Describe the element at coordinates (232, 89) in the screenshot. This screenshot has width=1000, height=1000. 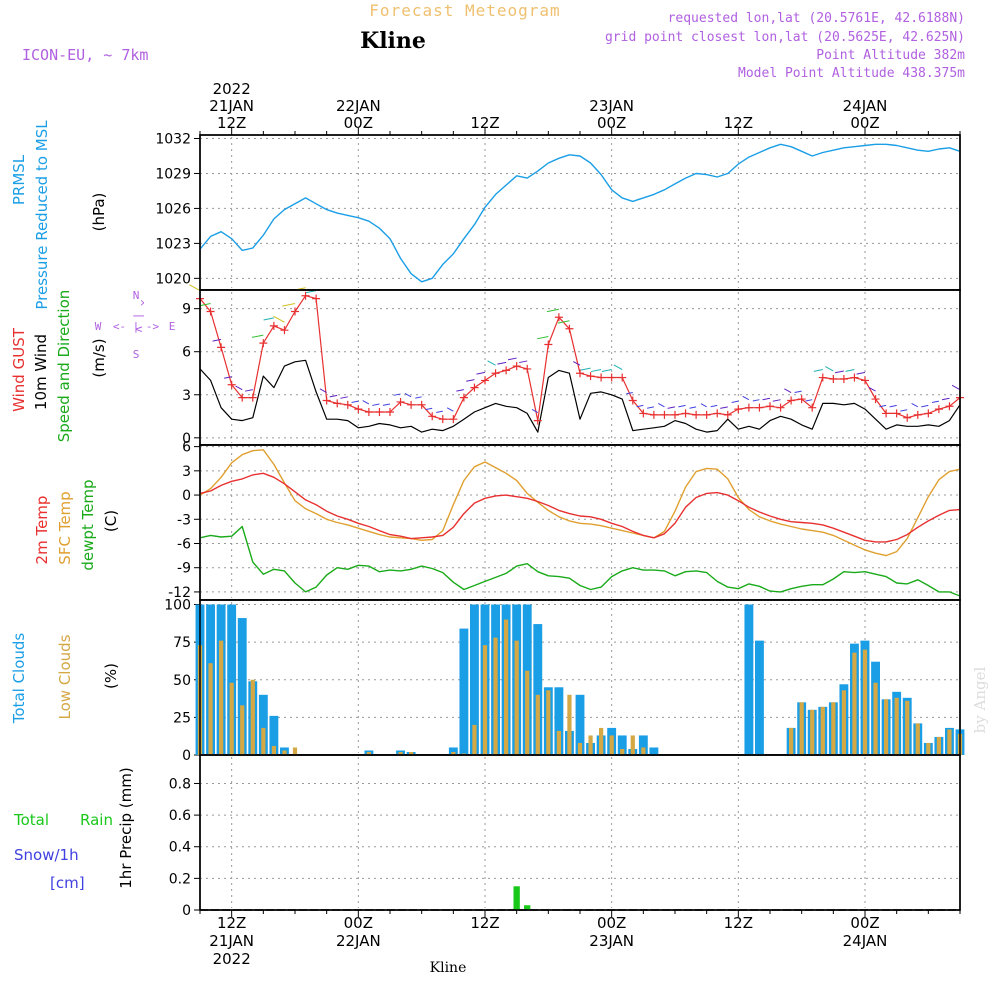
I see `time-label-top: 2022` at that location.